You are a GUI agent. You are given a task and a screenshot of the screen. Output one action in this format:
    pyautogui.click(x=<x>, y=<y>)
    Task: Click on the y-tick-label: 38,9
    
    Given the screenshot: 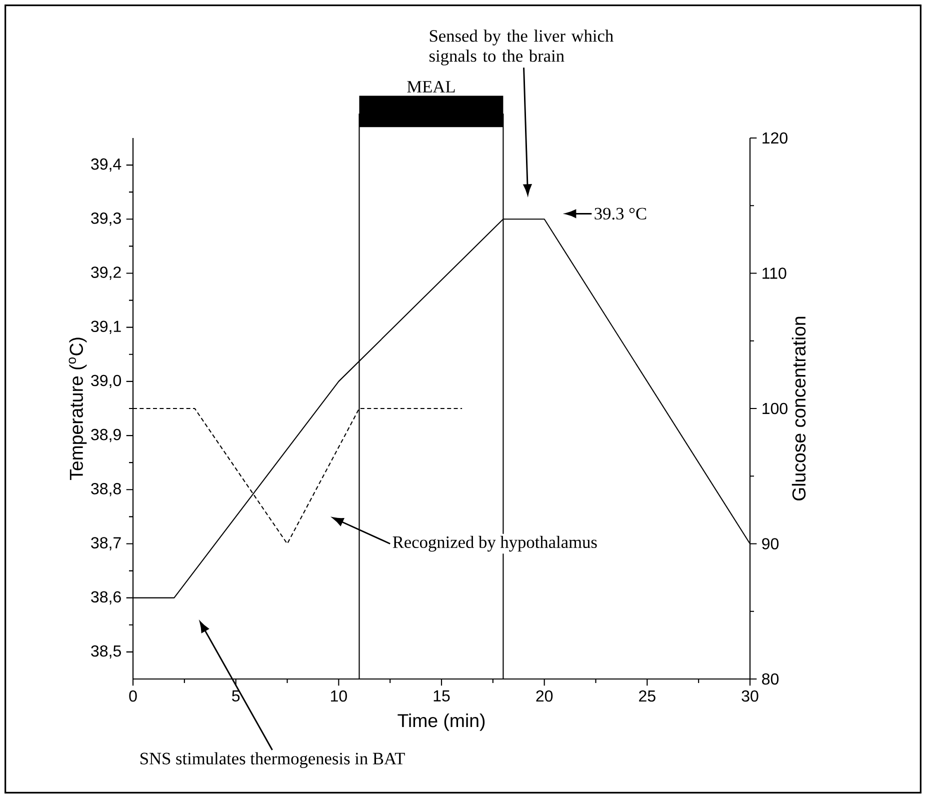 What is the action you would take?
    pyautogui.click(x=106, y=435)
    